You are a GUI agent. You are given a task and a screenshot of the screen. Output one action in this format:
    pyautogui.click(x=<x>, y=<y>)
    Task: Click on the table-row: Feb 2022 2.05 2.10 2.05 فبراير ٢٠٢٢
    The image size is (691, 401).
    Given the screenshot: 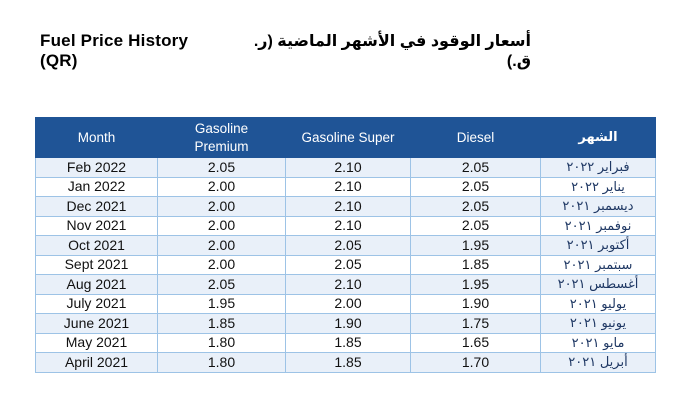 What is the action you would take?
    pyautogui.click(x=345, y=167)
    